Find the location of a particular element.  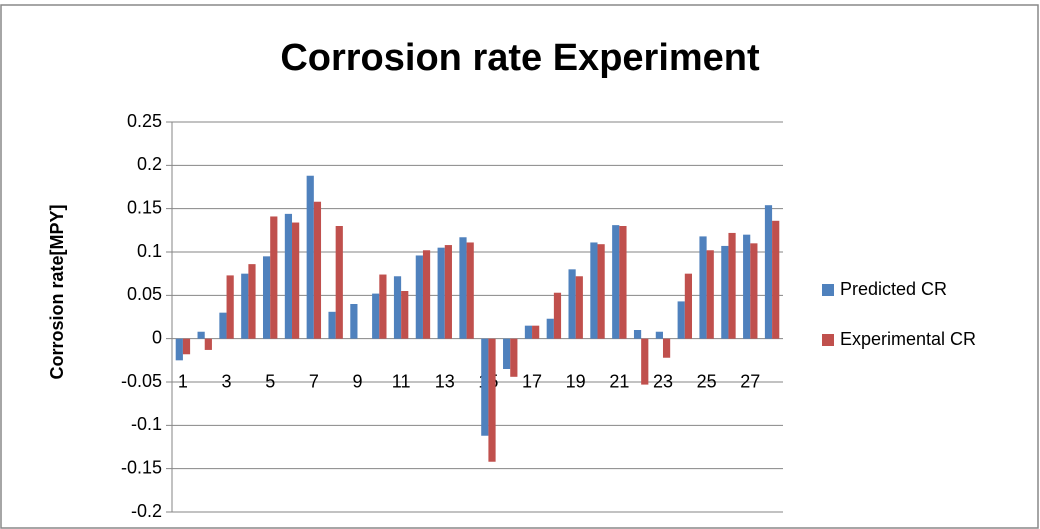

y-tick-label: -0.1 is located at coordinates (146, 424).